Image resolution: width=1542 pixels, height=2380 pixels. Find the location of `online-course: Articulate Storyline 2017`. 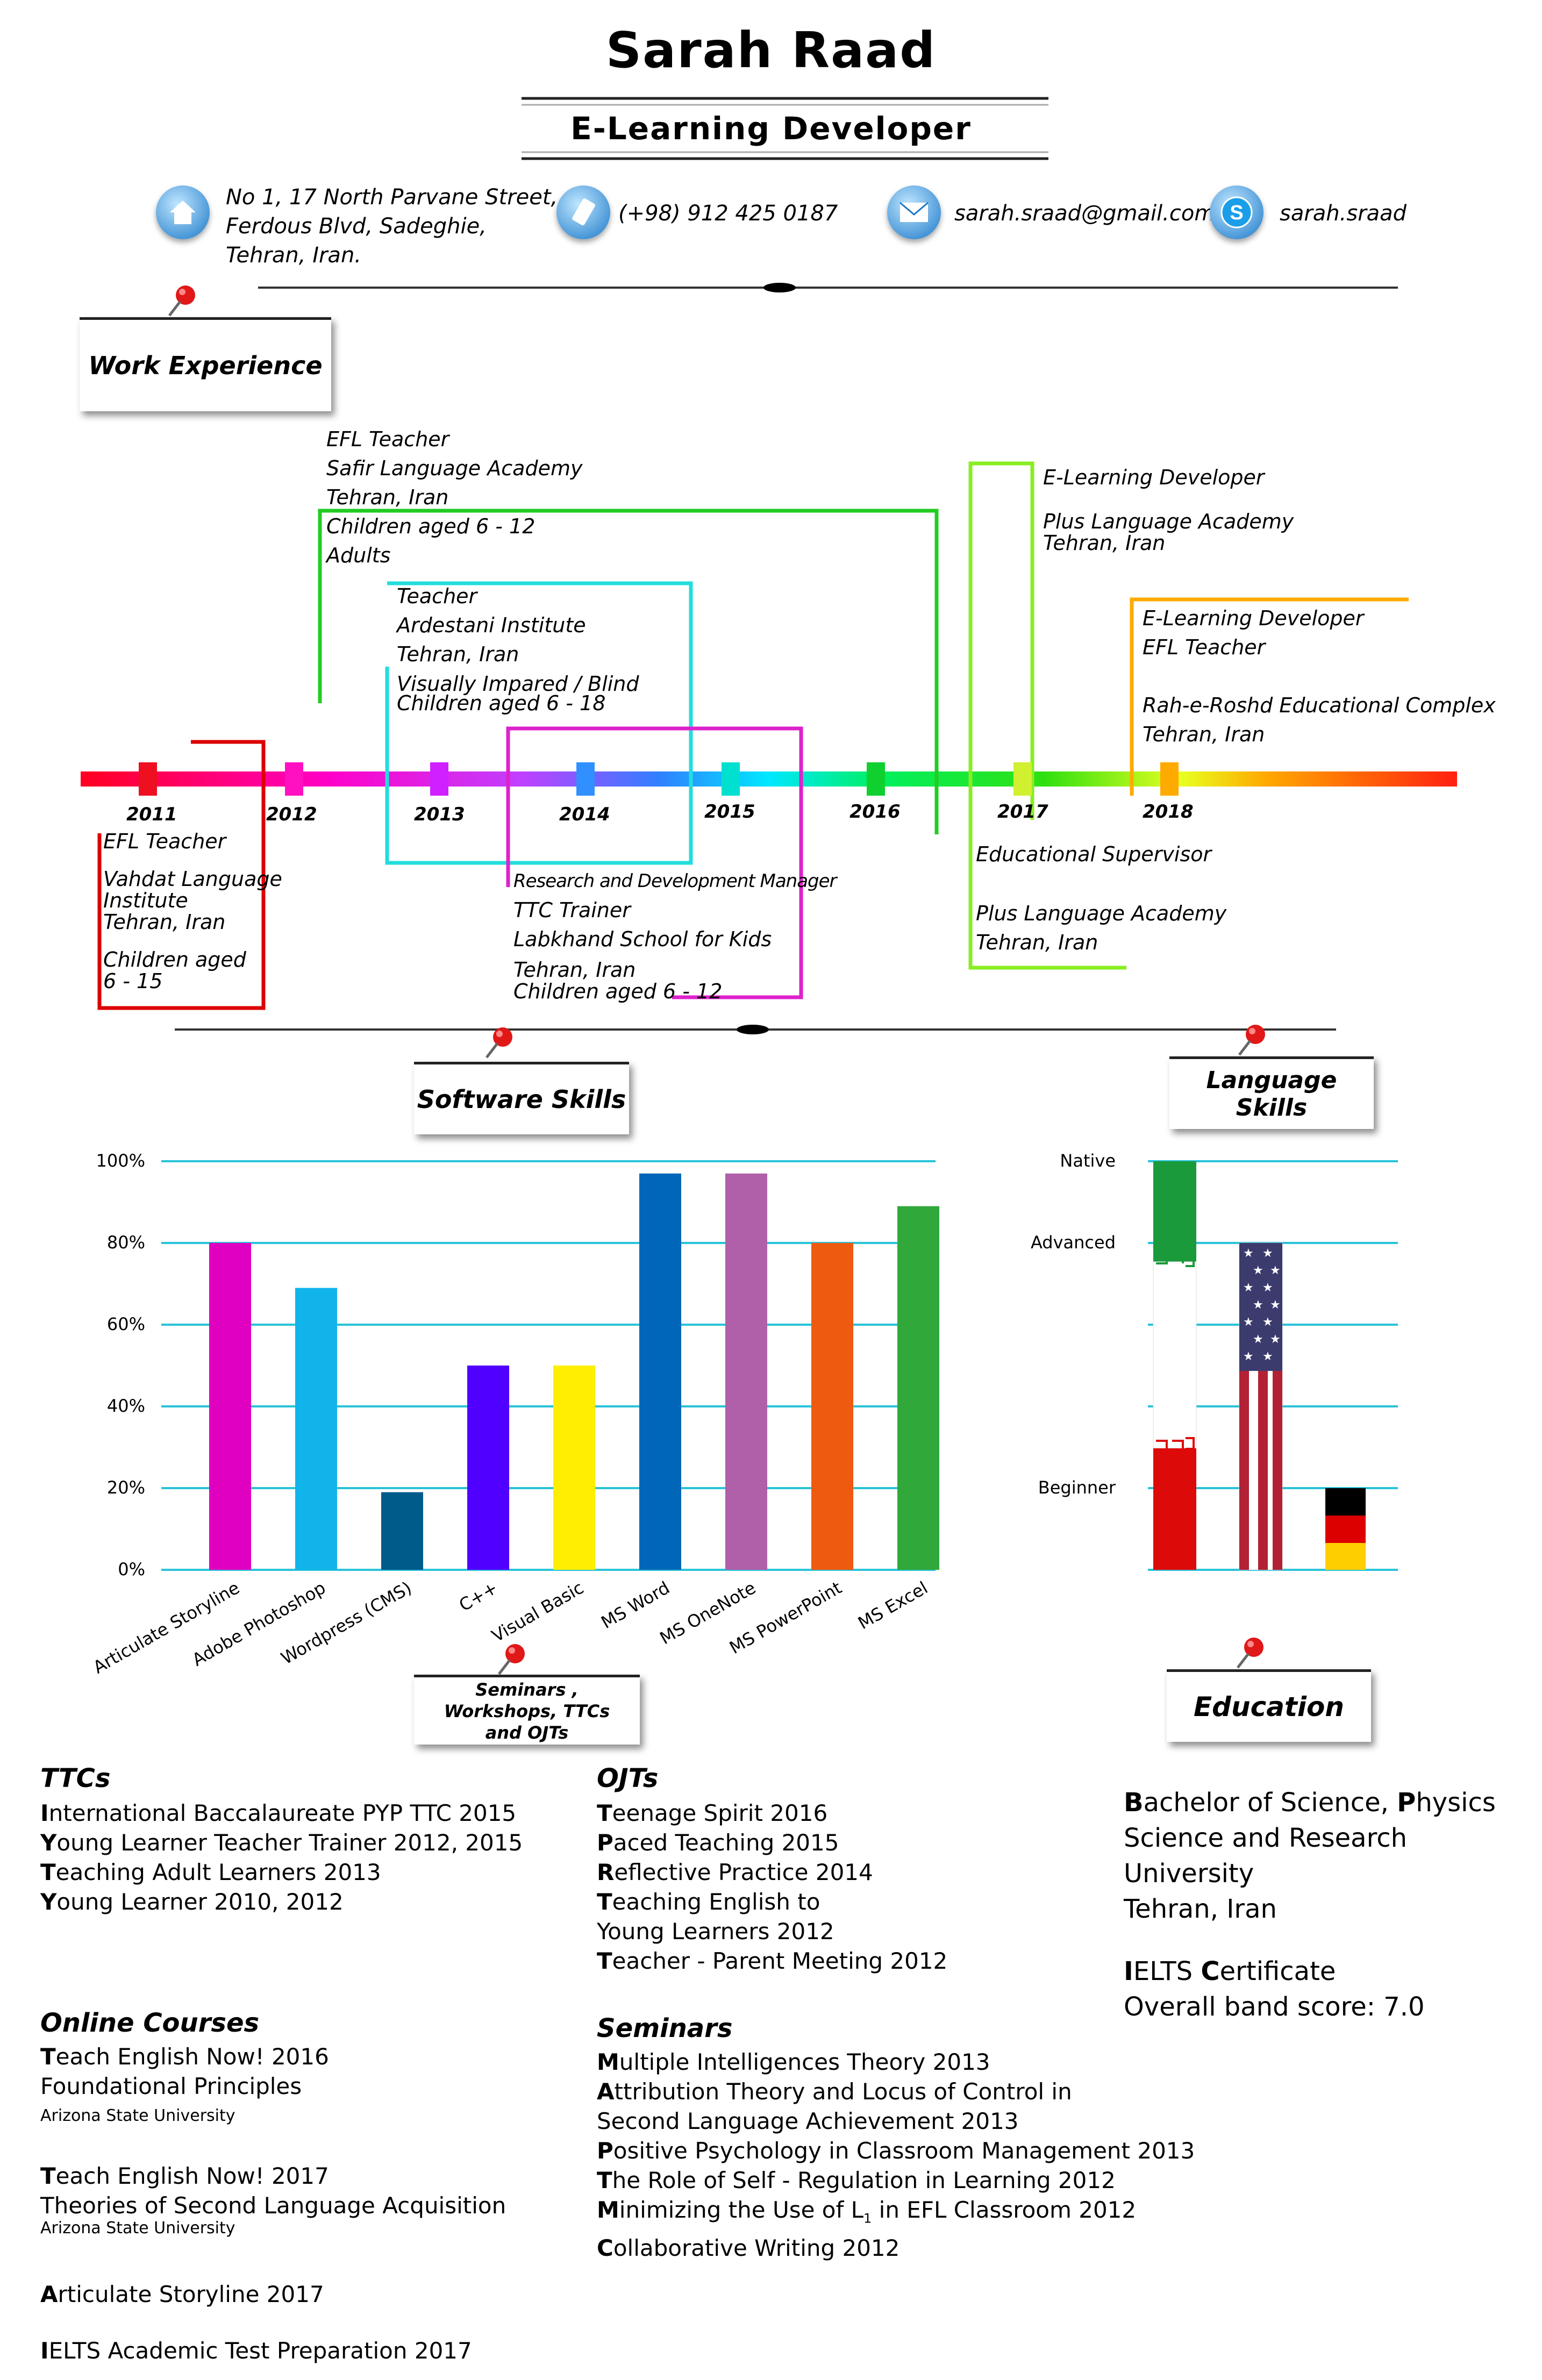

online-course: Articulate Storyline 2017 is located at coordinates (182, 2294).